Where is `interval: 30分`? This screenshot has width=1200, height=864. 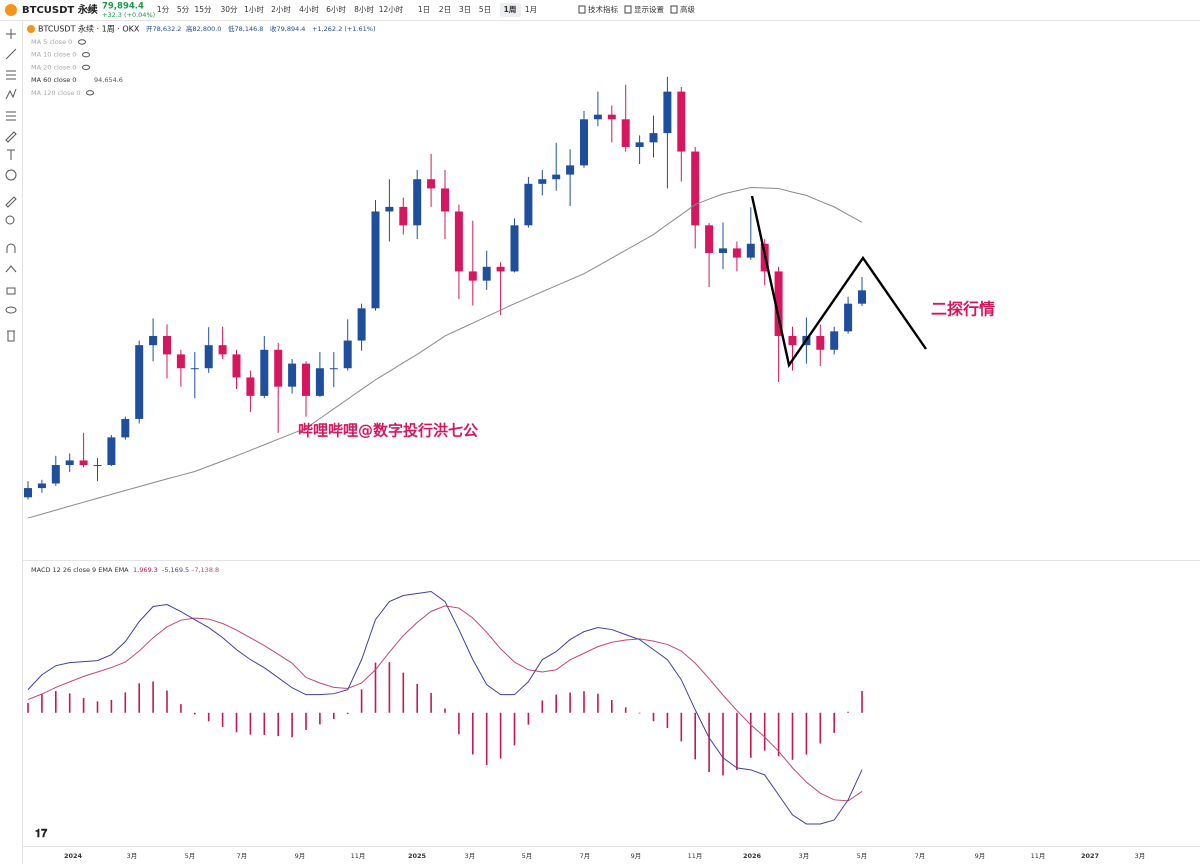
interval: 30分 is located at coordinates (229, 9).